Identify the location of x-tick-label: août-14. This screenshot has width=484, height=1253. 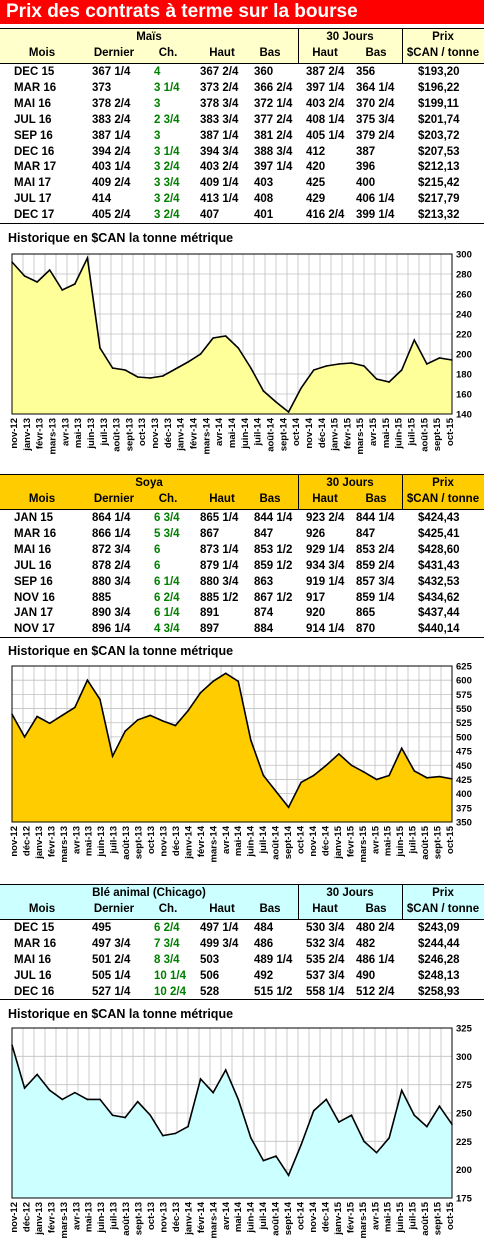
(276, 842).